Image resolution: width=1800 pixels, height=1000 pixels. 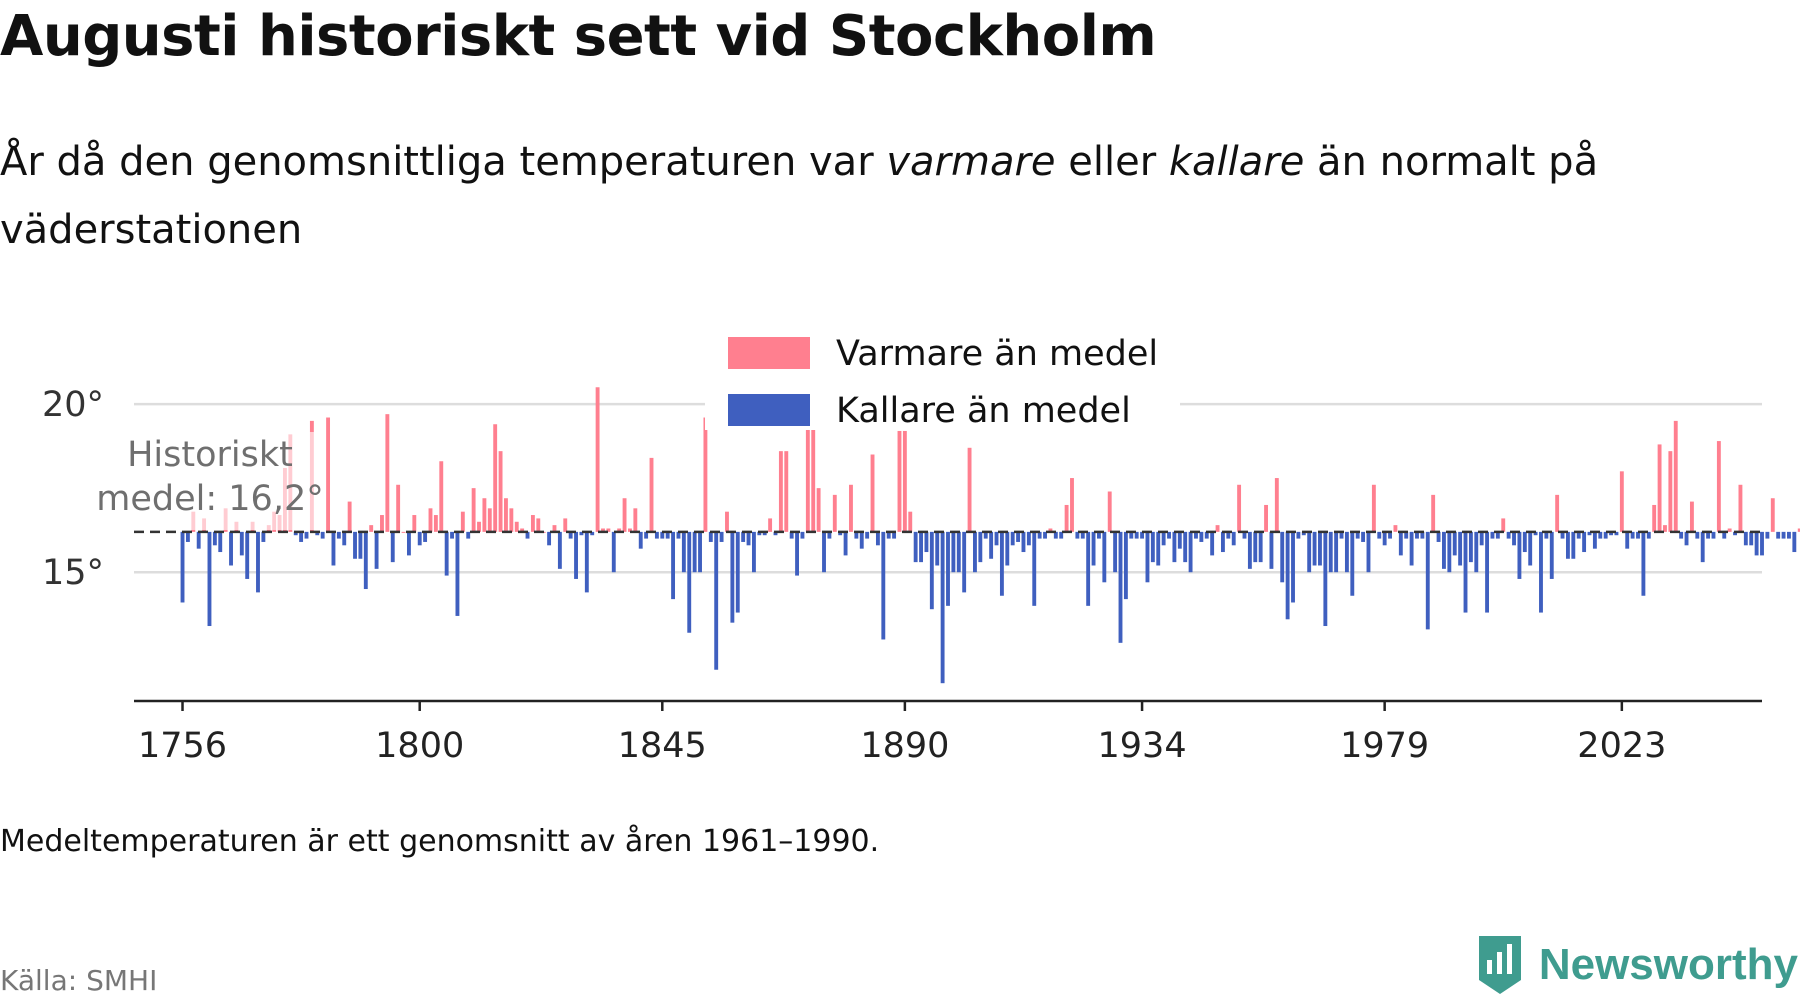 What do you see at coordinates (1093, 548) in the screenshot?
I see `bar-1925` at bounding box center [1093, 548].